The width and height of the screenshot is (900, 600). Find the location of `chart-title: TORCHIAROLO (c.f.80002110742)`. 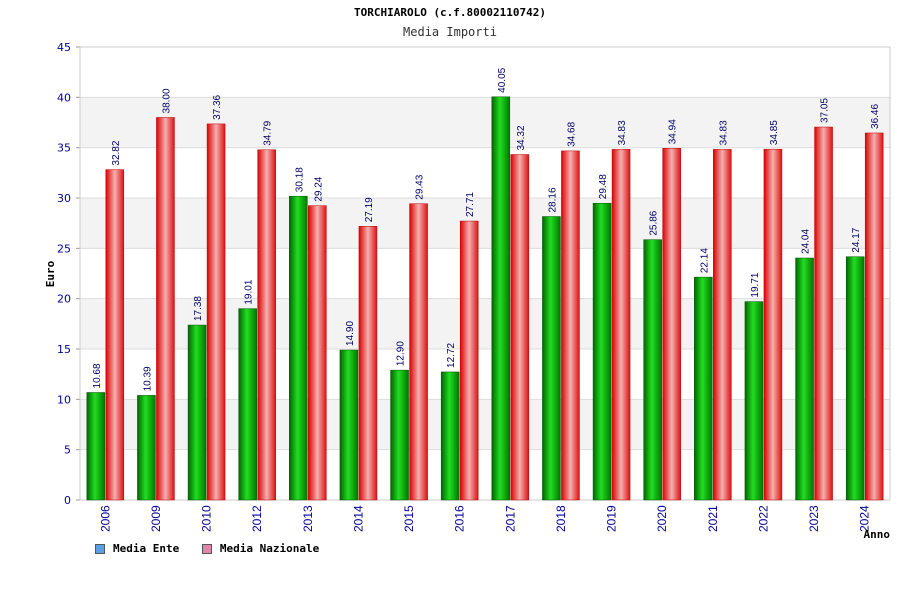

chart-title: TORCHIAROLO (c.f.80002110742) is located at coordinates (450, 12).